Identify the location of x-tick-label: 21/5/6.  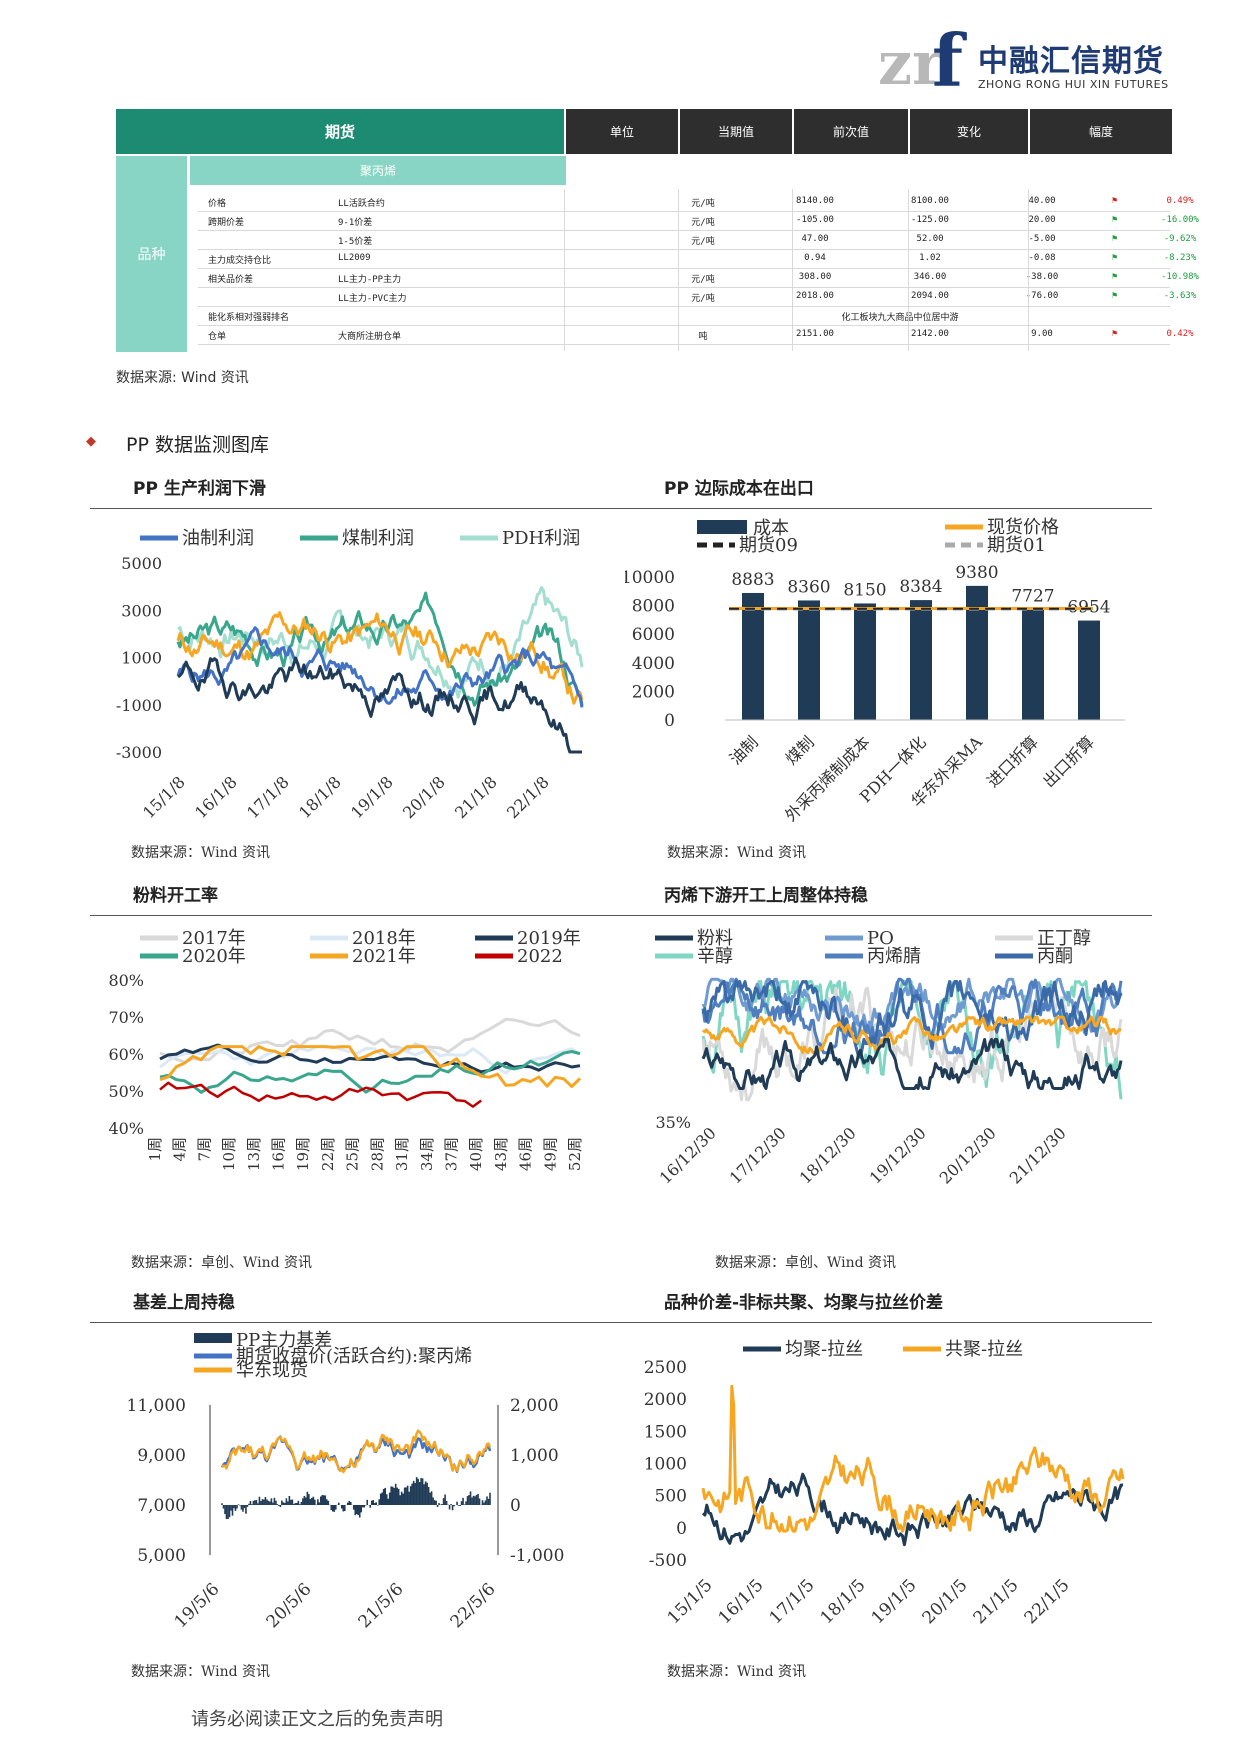
(381, 1605).